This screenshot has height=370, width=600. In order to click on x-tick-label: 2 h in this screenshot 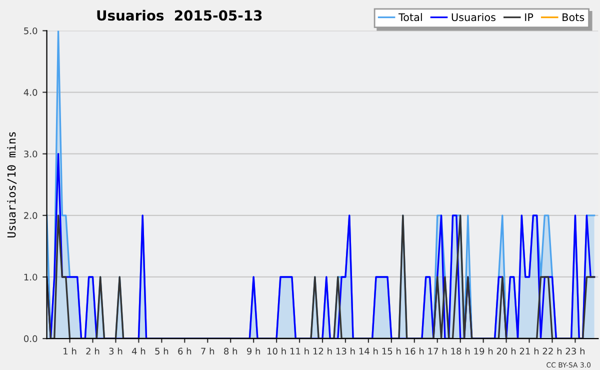, I will do `click(93, 351)`.